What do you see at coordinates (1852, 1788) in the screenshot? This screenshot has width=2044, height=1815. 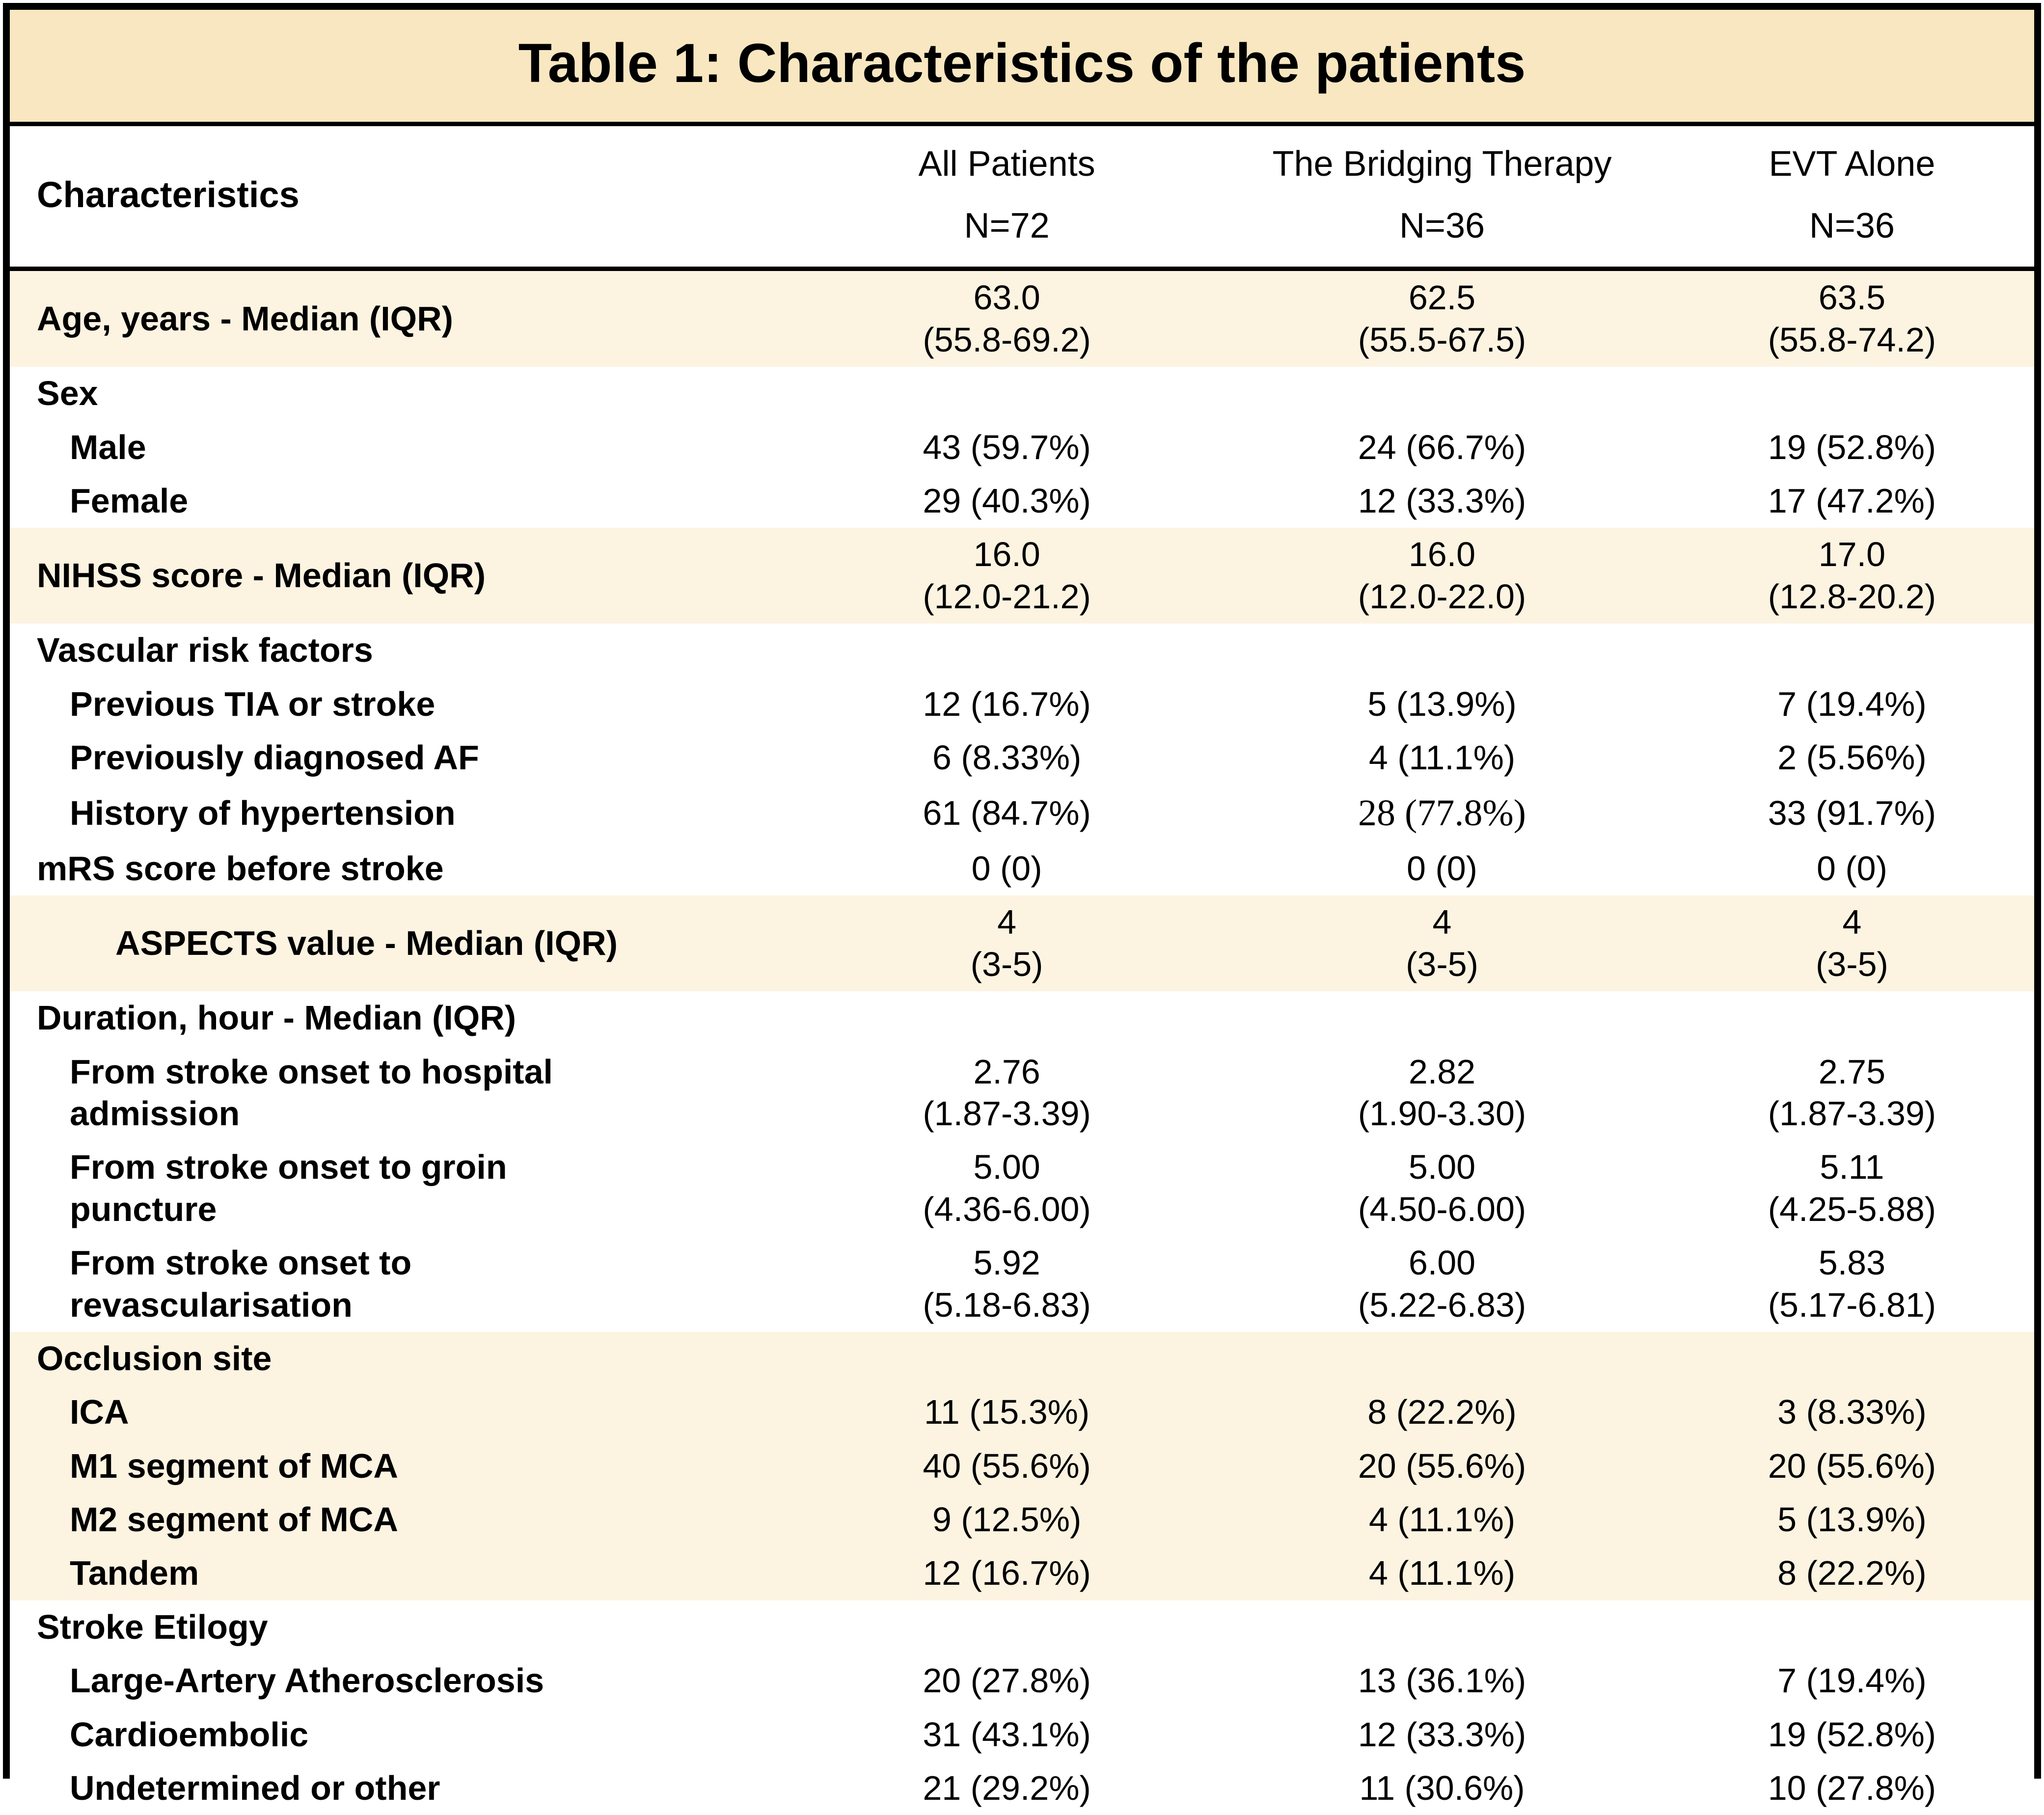 I see `cell-value: 10 (27.8%)` at bounding box center [1852, 1788].